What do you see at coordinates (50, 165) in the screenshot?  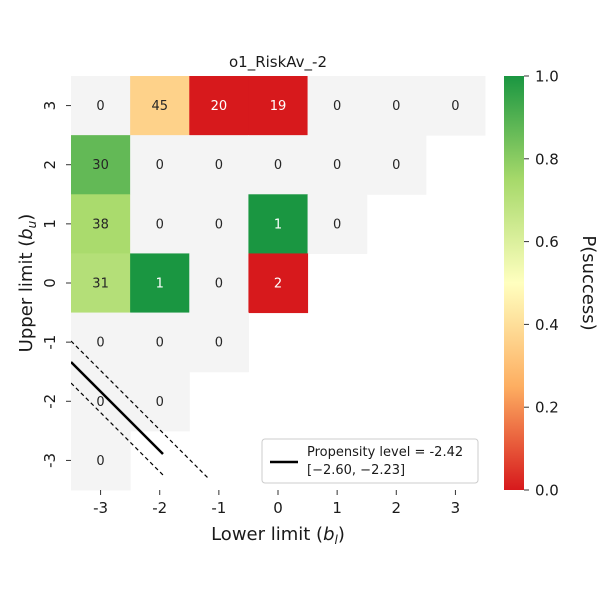 I see `y-tick-label: 2` at bounding box center [50, 165].